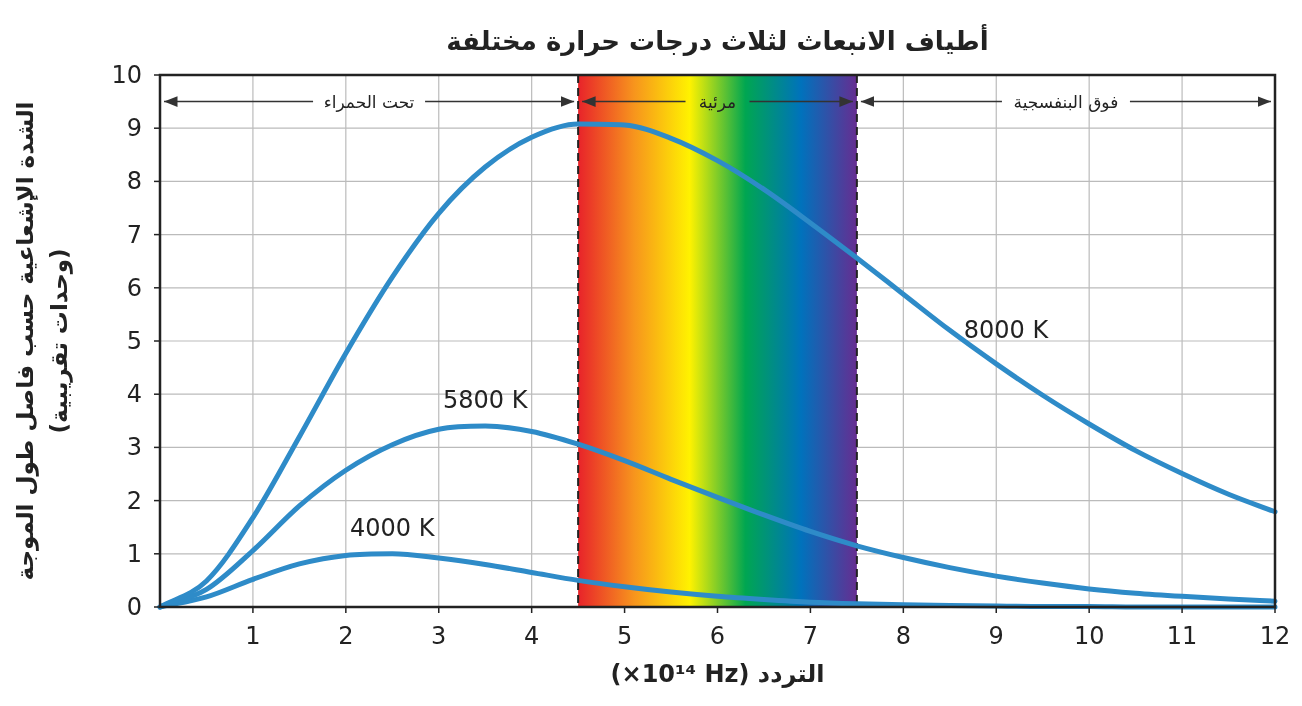  I want to click on y-tick-label: 1, so click(134, 553).